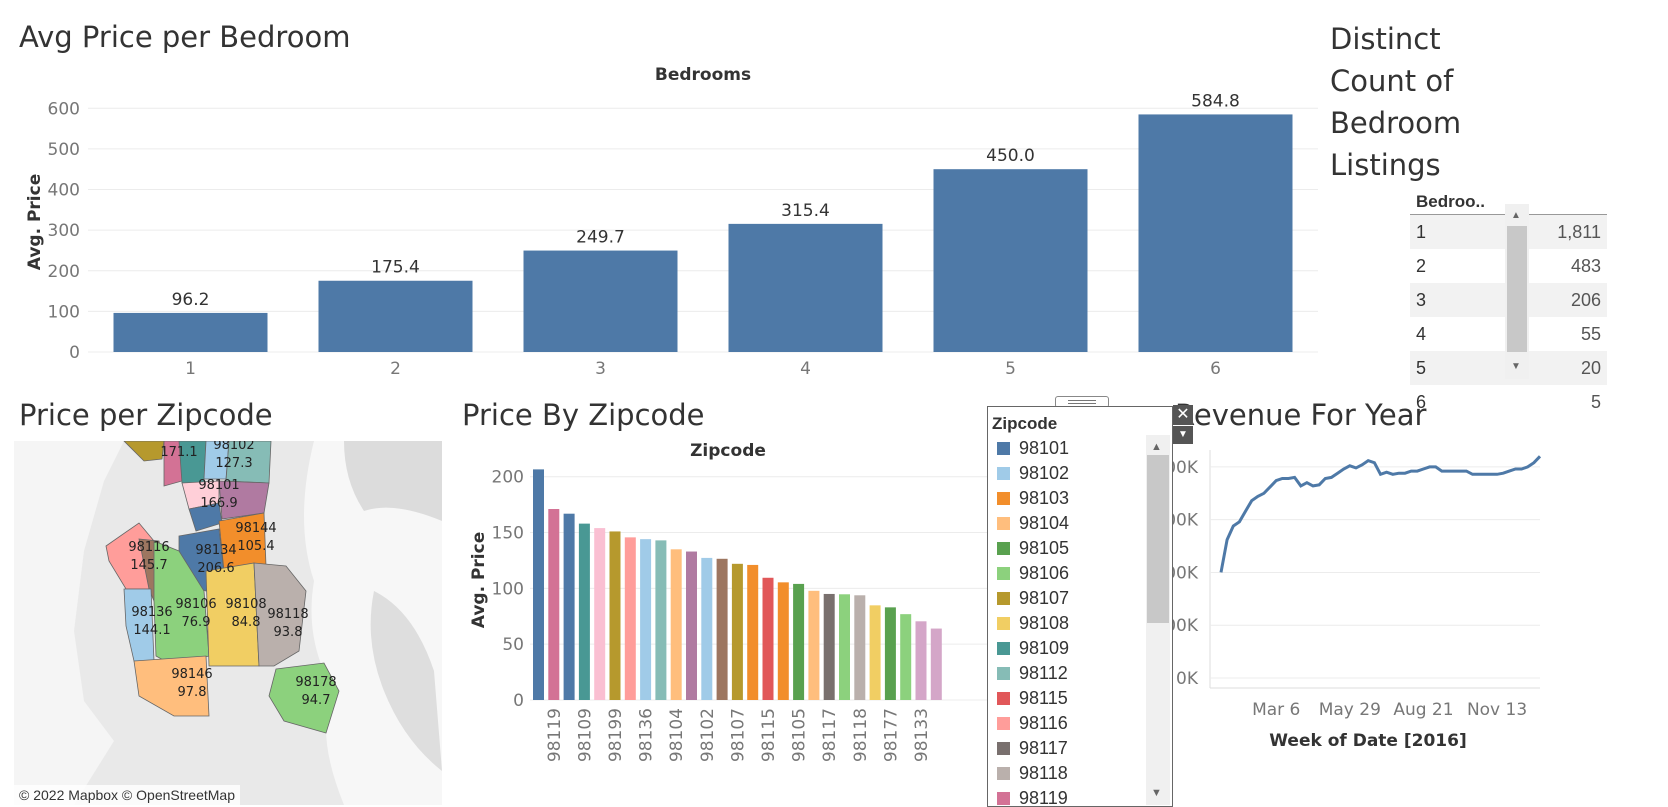  I want to click on x-tick-label: 98136, so click(647, 735).